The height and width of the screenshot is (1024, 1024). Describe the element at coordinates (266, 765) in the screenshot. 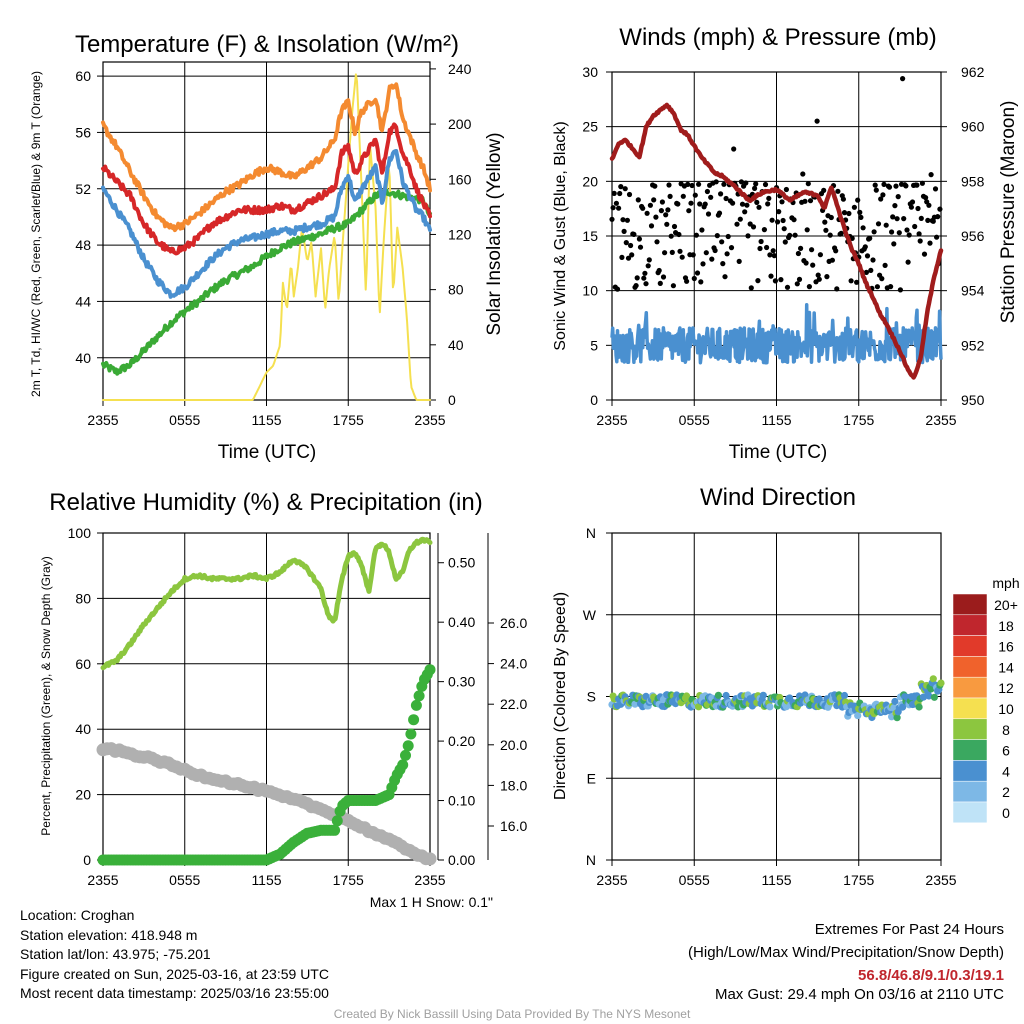

I see `precip-points` at that location.